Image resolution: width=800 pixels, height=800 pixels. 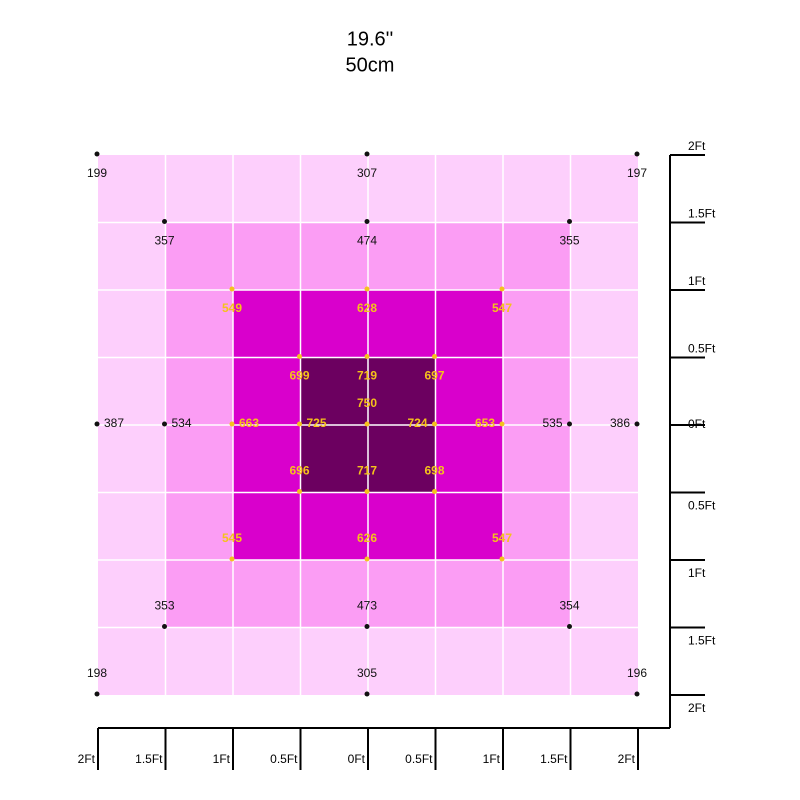 What do you see at coordinates (367, 606) in the screenshot?
I see `point-value: 473` at bounding box center [367, 606].